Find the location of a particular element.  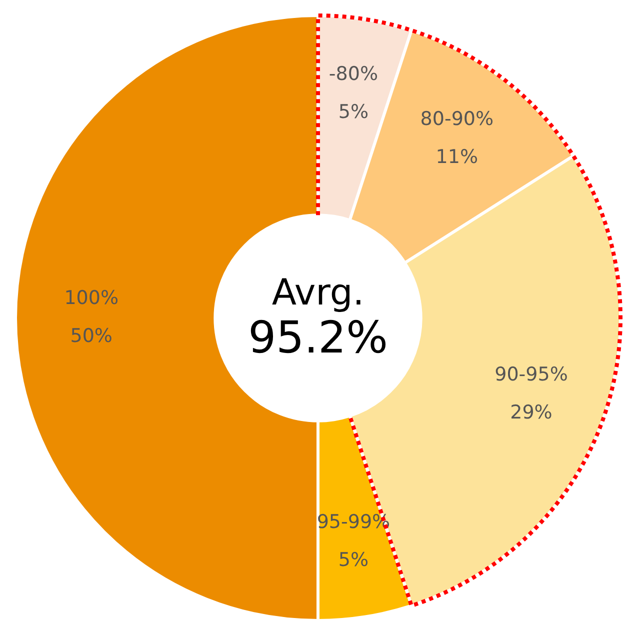

slice-label: 90-95% is located at coordinates (531, 375).